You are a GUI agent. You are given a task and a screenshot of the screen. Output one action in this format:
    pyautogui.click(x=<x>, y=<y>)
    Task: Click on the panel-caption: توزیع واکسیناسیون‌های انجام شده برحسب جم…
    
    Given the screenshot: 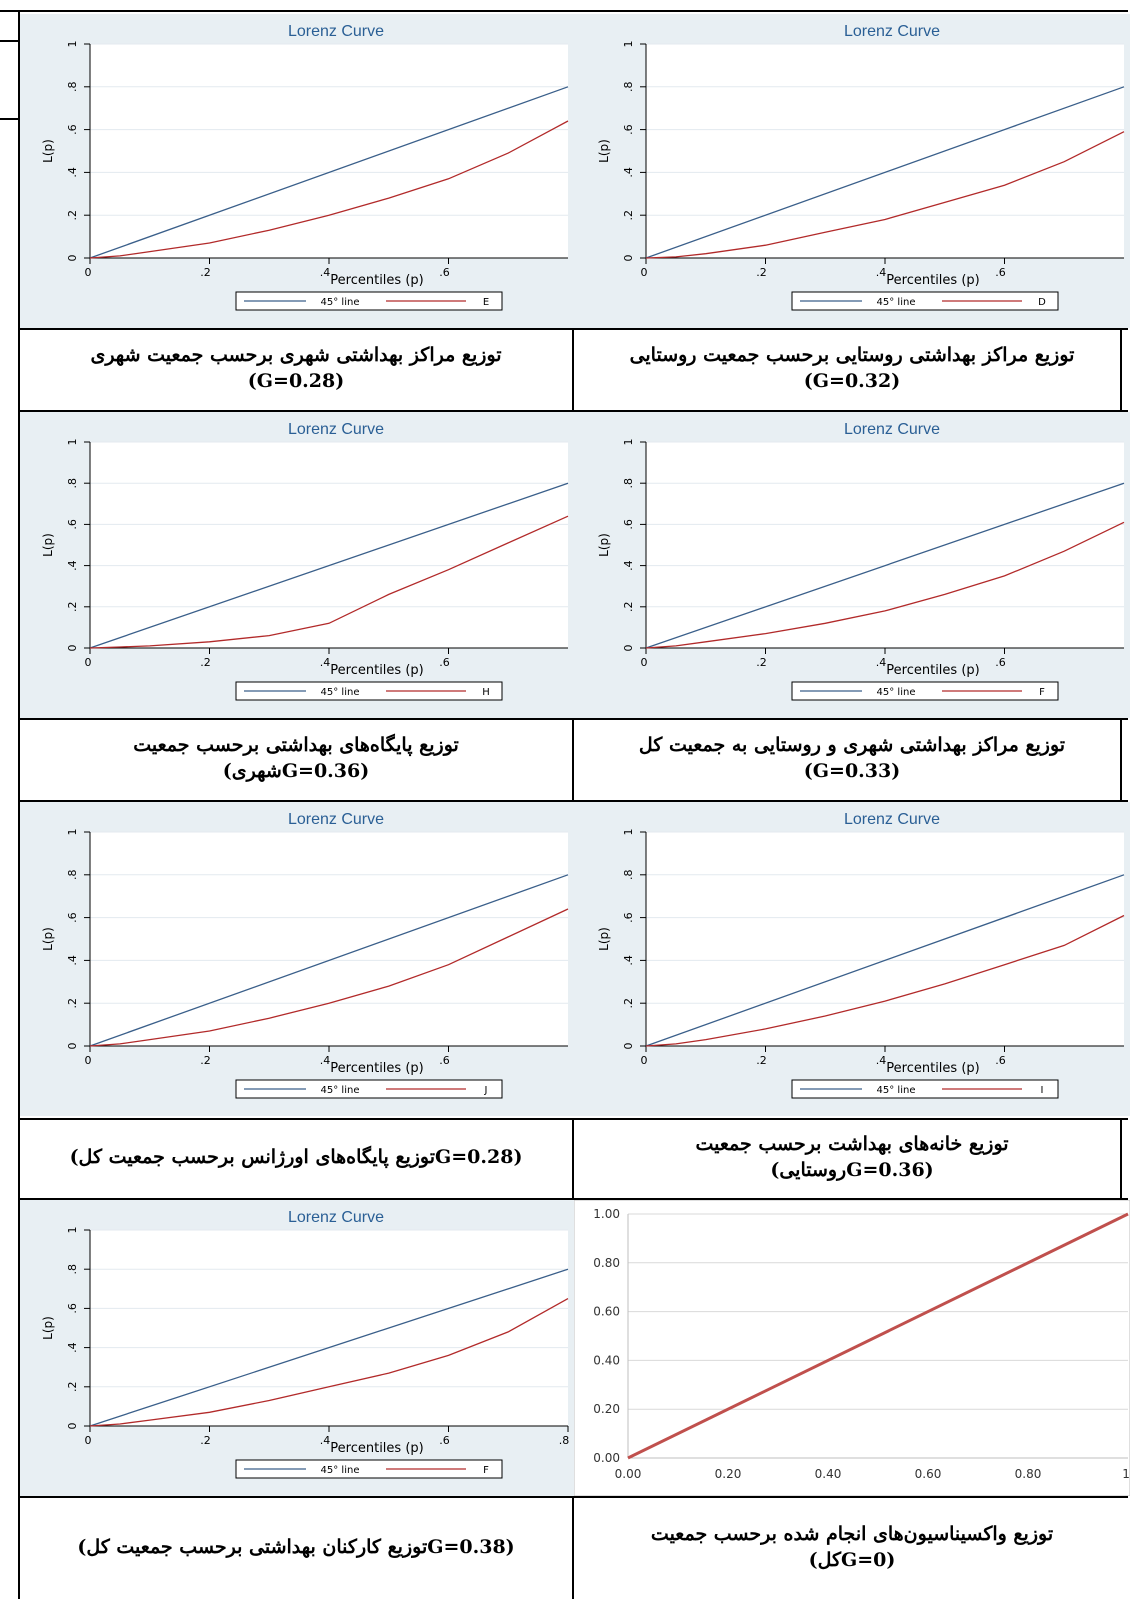 What is the action you would take?
    pyautogui.click(x=852, y=1547)
    